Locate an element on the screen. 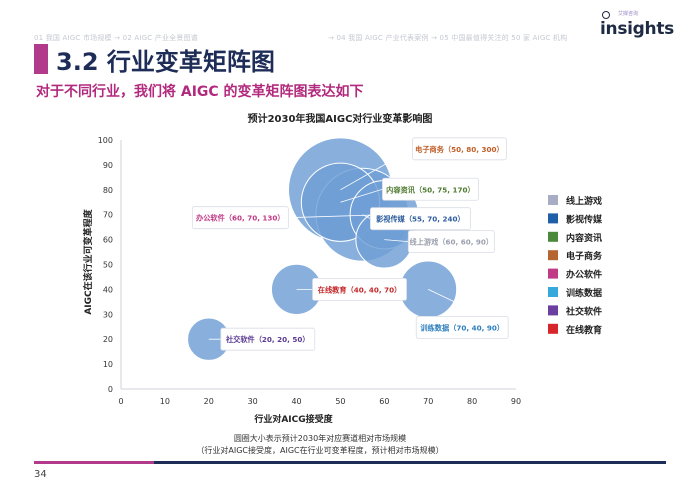 This screenshot has width=700, height=496. footer-divider is located at coordinates (350, 462).